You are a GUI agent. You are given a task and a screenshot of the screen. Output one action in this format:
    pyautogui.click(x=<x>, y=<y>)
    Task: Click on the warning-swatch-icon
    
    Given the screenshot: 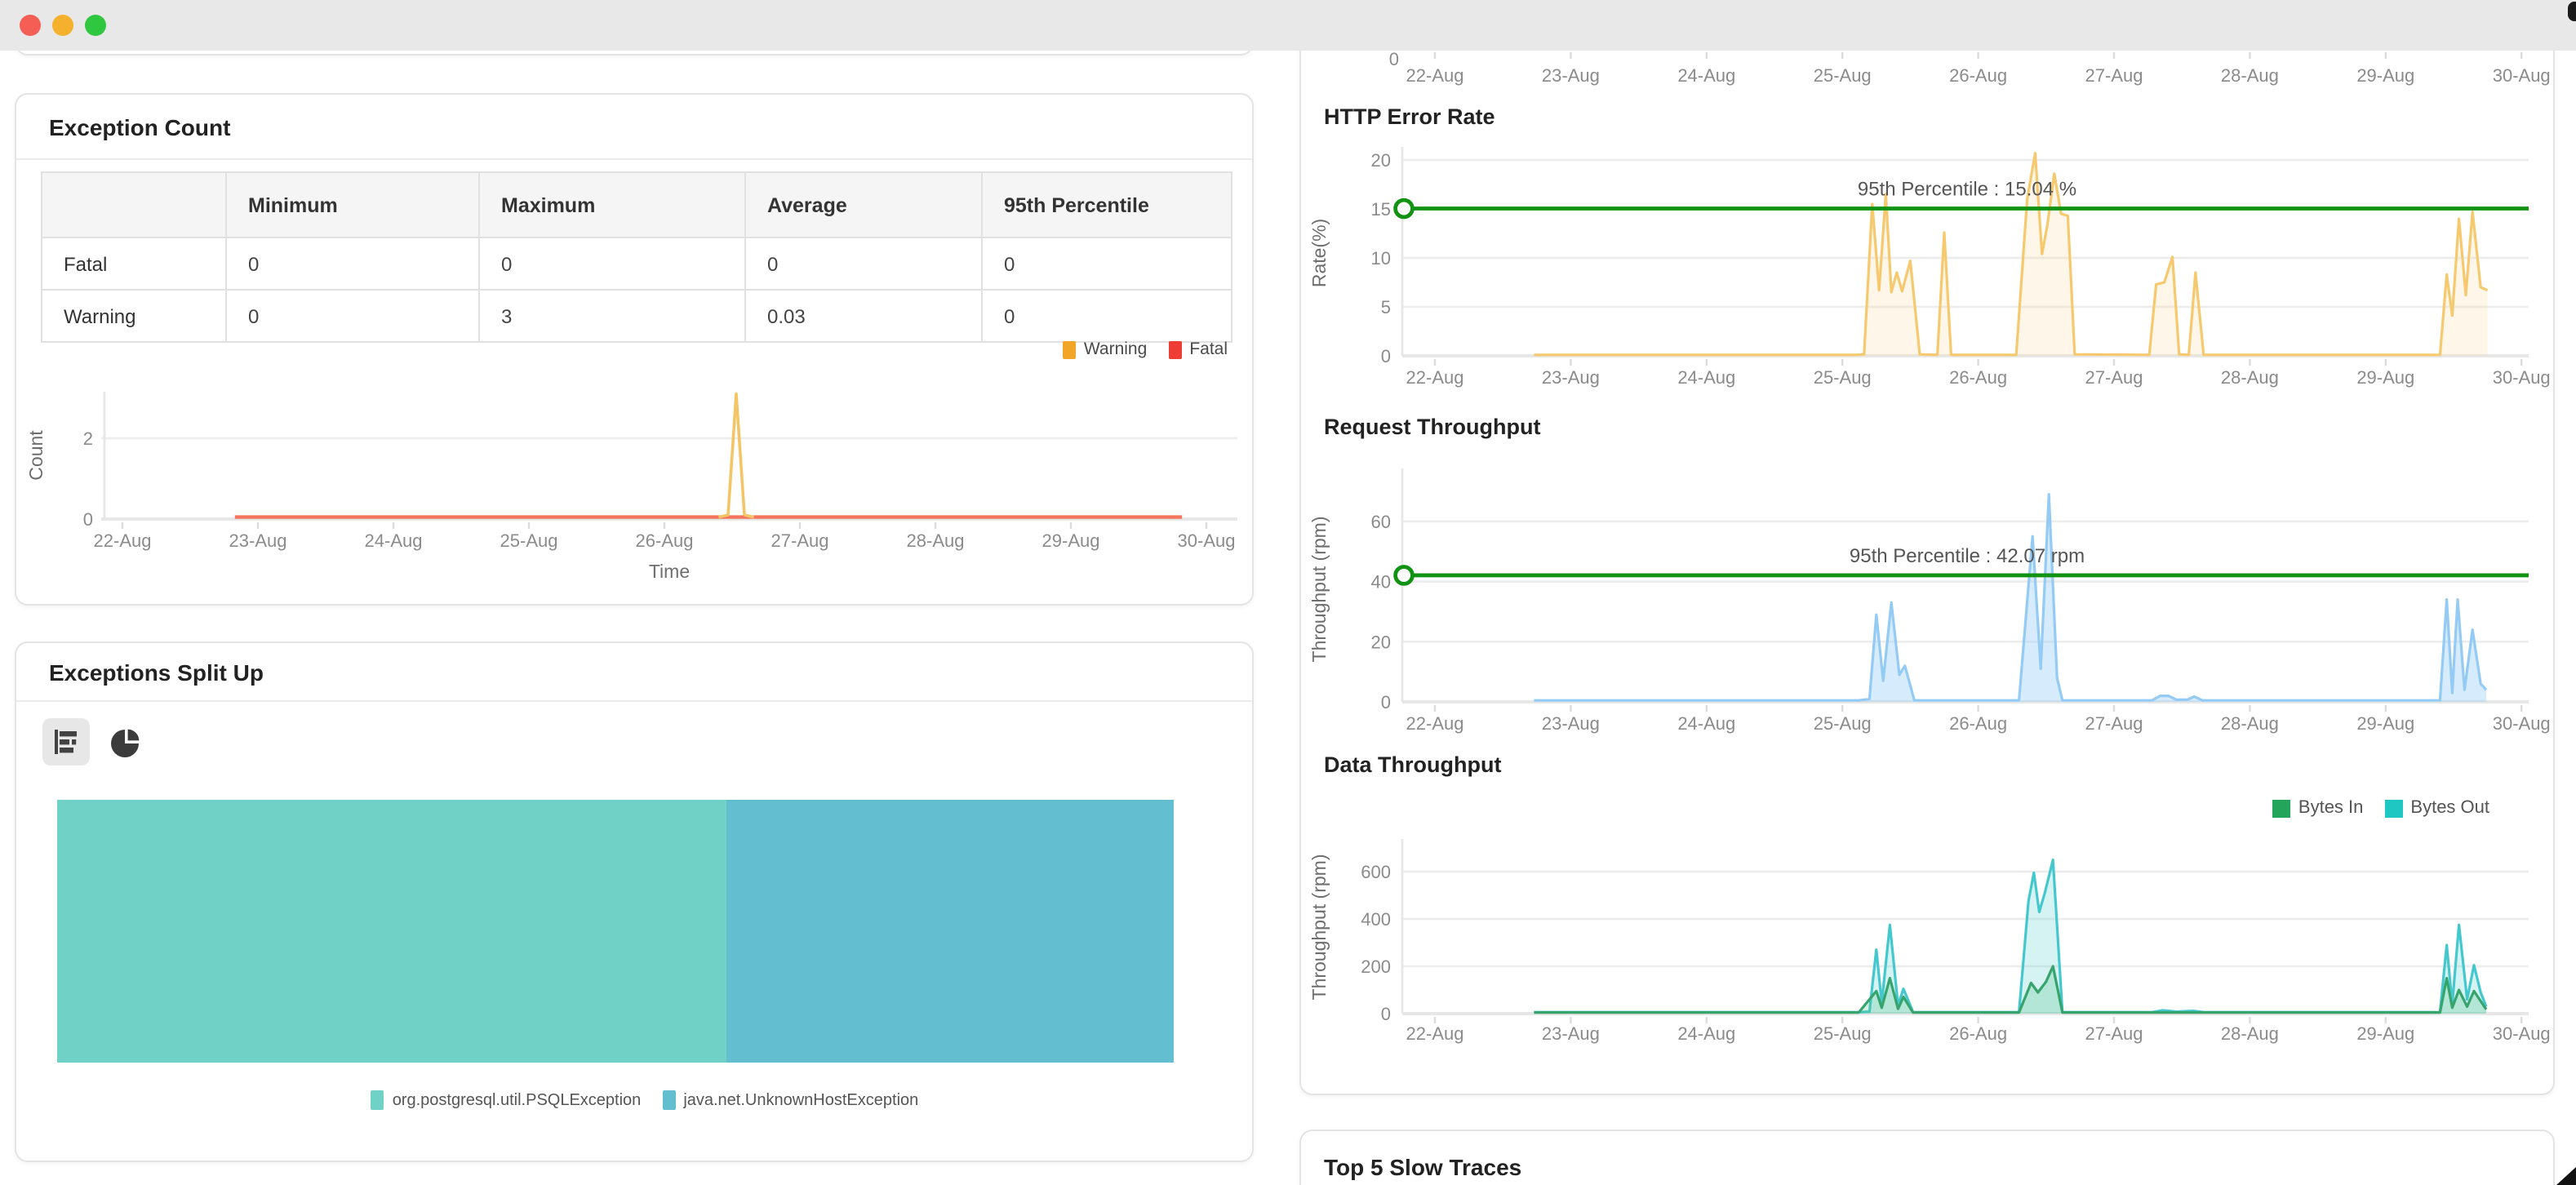 What is the action you would take?
    pyautogui.click(x=1069, y=349)
    